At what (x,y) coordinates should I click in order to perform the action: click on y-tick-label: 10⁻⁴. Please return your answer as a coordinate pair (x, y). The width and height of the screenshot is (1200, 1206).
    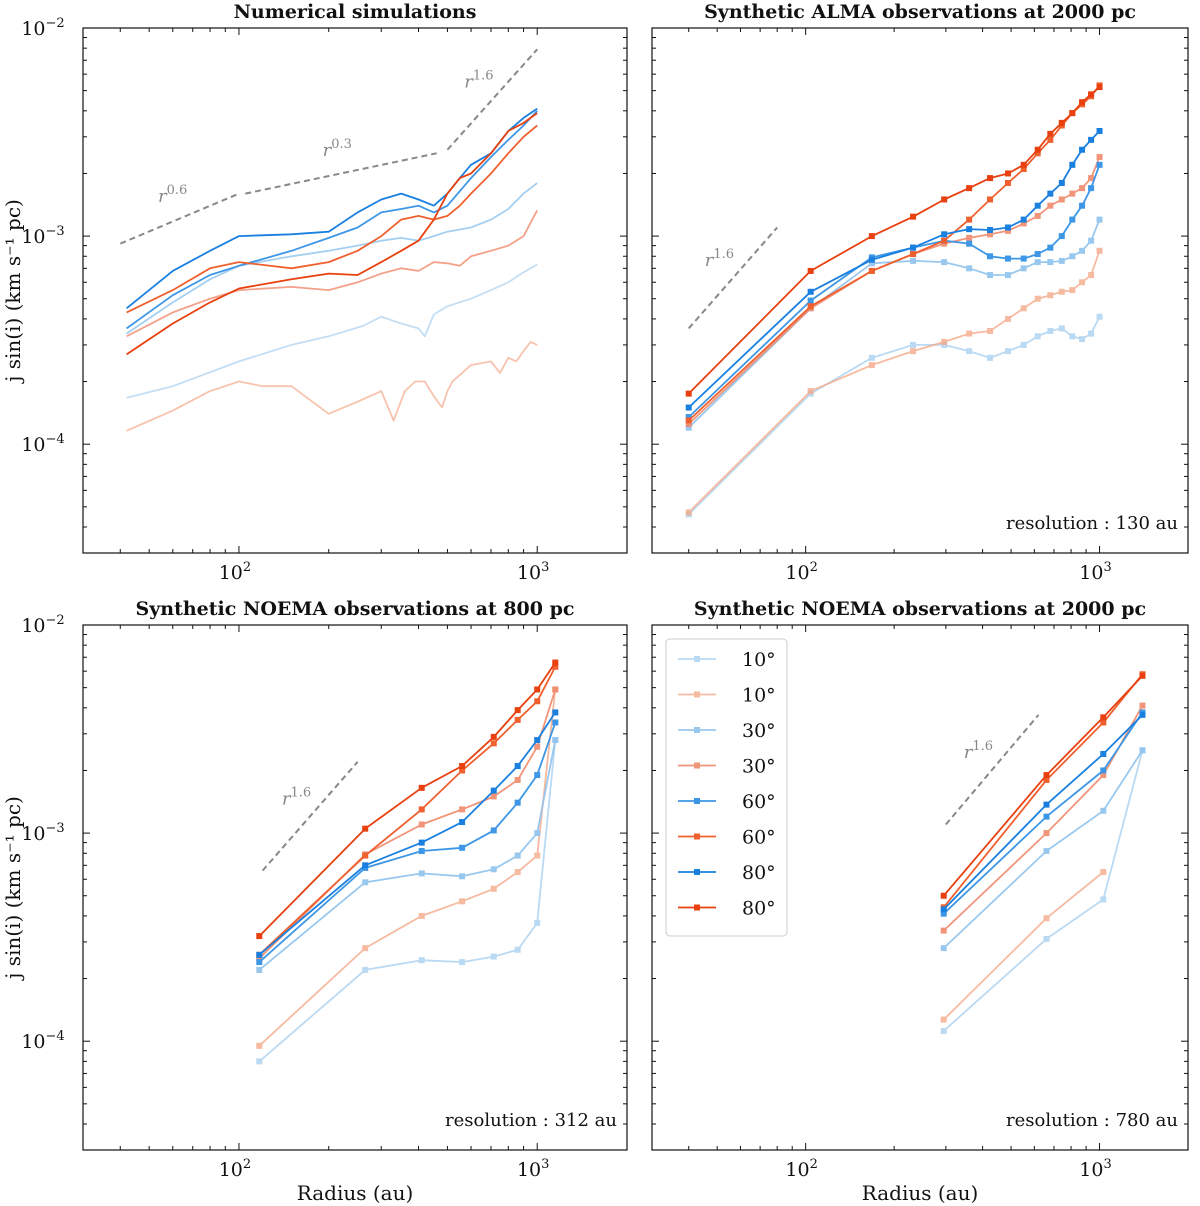
    Looking at the image, I should click on (42, 1041).